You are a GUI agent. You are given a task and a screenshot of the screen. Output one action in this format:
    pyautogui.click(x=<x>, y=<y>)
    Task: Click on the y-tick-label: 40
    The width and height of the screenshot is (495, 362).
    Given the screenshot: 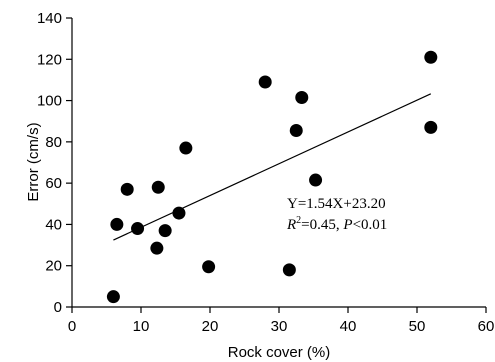 What is the action you would take?
    pyautogui.click(x=53, y=224)
    